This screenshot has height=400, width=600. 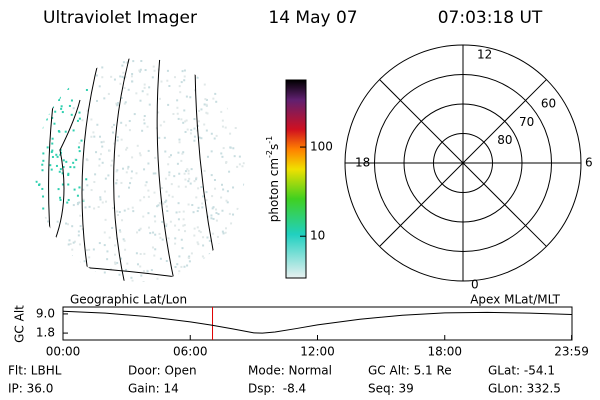 I want to click on colorbar, so click(x=296, y=179).